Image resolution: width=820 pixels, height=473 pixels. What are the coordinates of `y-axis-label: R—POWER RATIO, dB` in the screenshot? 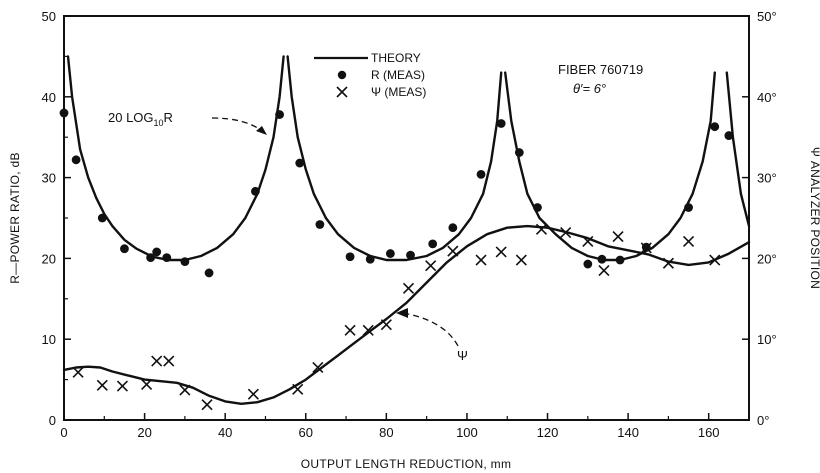 It's located at (15, 218).